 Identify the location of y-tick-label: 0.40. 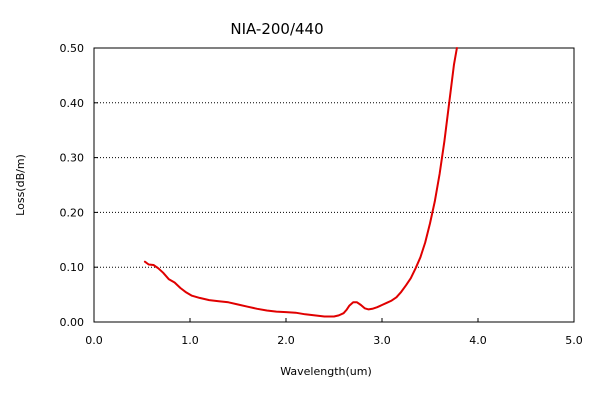
(72, 103).